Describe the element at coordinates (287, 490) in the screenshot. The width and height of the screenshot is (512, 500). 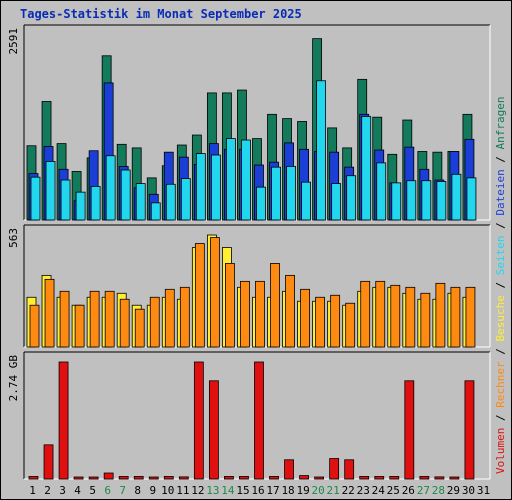
I see `x-tick-label-18: 18` at that location.